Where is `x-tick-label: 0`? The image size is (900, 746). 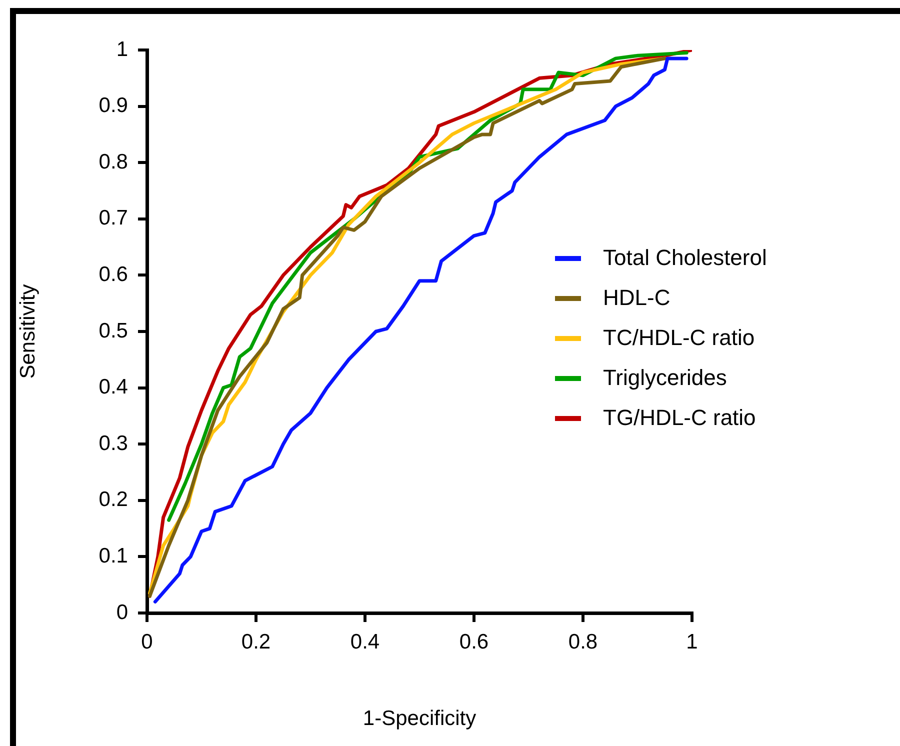 x-tick-label: 0 is located at coordinates (147, 642).